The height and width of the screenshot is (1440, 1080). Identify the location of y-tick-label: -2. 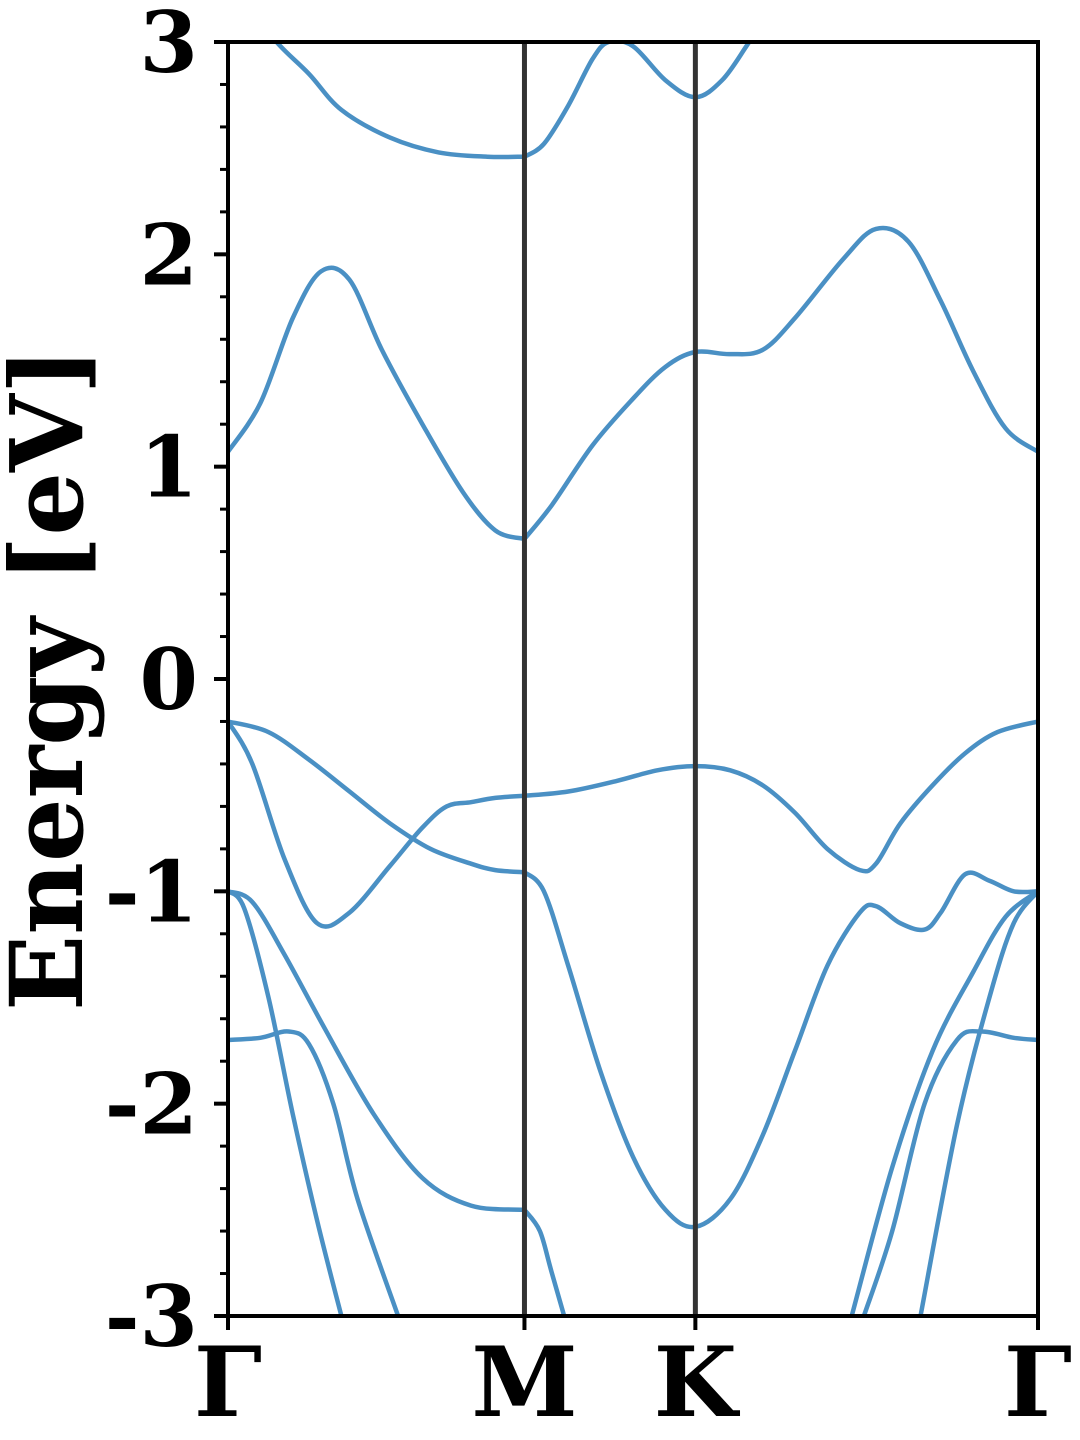
(151, 1104).